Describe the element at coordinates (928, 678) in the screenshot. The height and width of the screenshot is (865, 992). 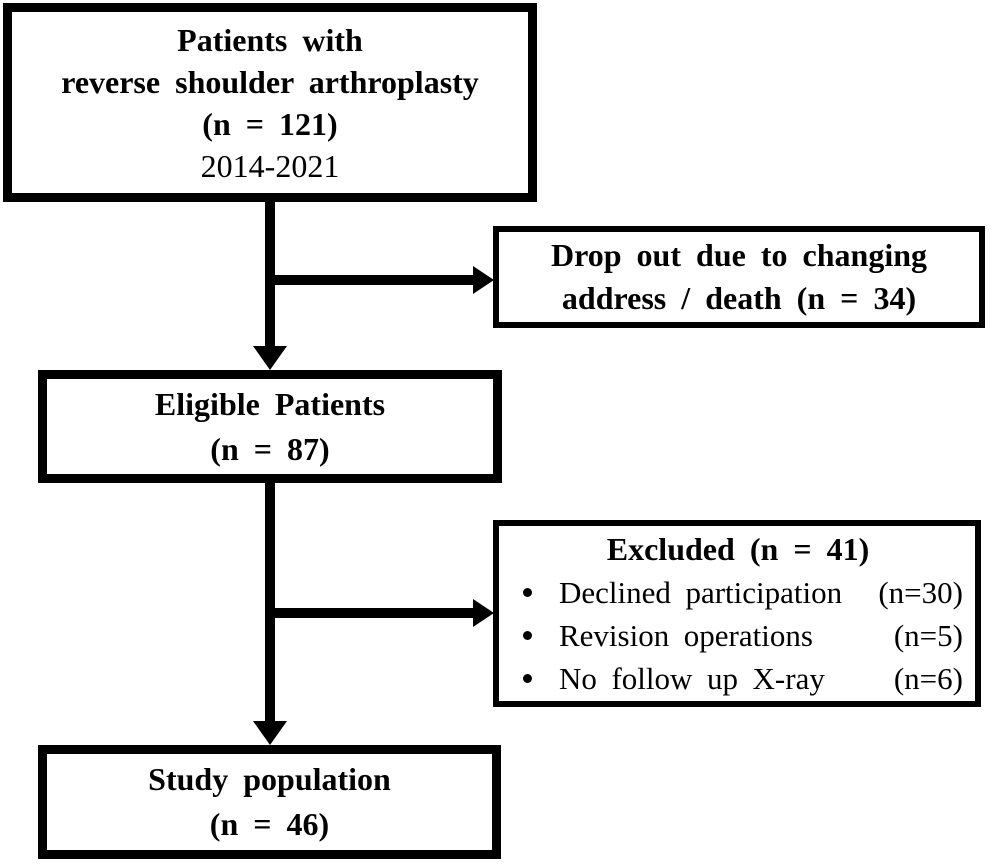
I see `excluded-item-count: (n=6)` at that location.